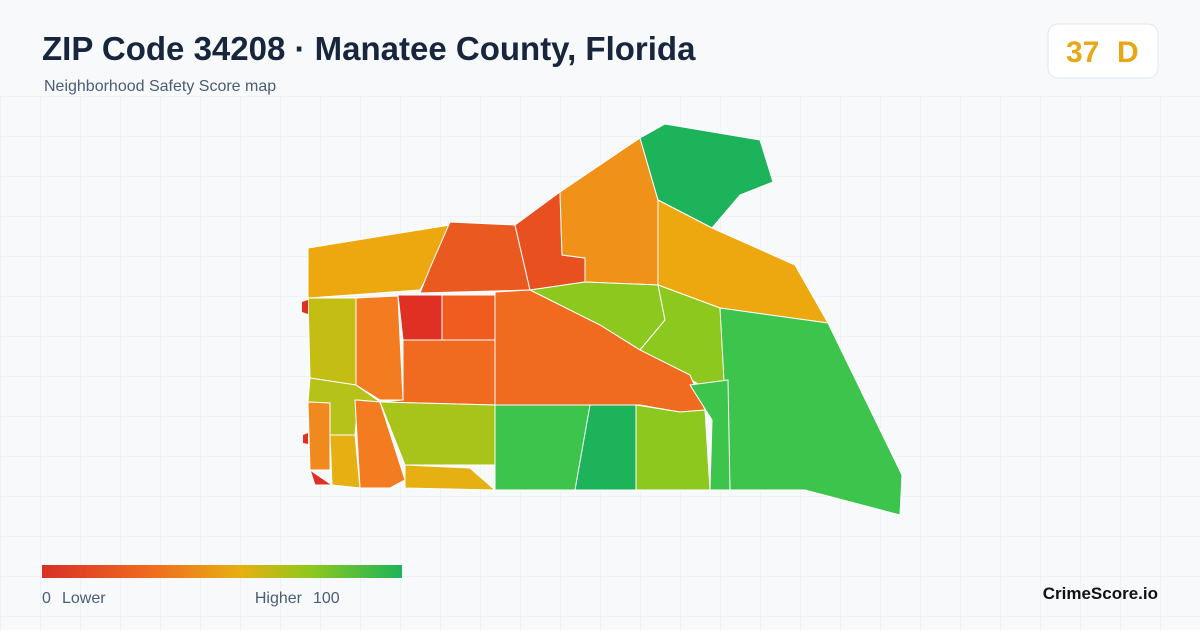 The image size is (1200, 635). I want to click on legend-min-label: Lower, so click(84, 598).